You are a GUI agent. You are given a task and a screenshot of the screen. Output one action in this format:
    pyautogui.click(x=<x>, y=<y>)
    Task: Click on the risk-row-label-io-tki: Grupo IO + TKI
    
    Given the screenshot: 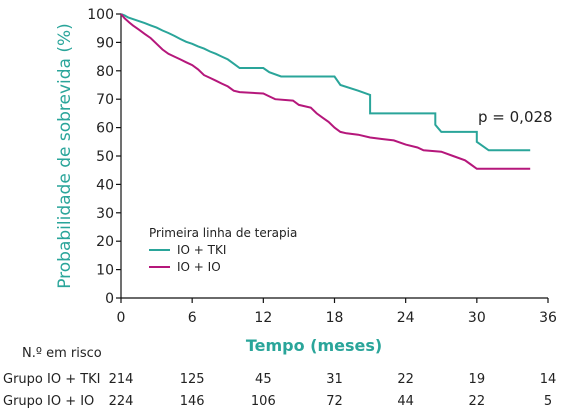 What is the action you would take?
    pyautogui.click(x=52, y=379)
    